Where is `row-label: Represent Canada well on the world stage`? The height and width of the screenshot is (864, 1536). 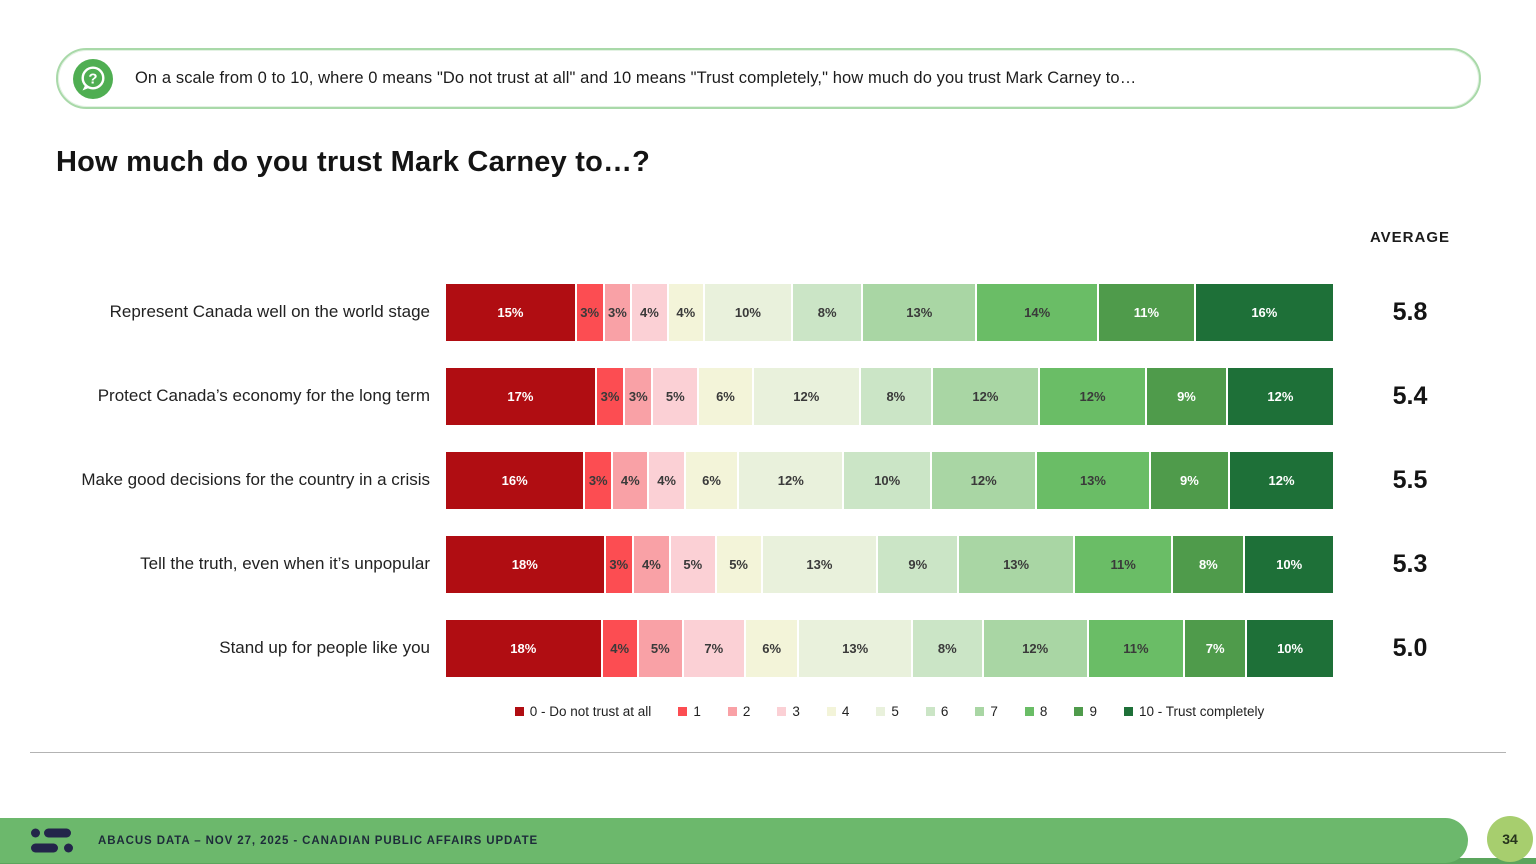 row-label: Represent Canada well on the world stage is located at coordinates (269, 311).